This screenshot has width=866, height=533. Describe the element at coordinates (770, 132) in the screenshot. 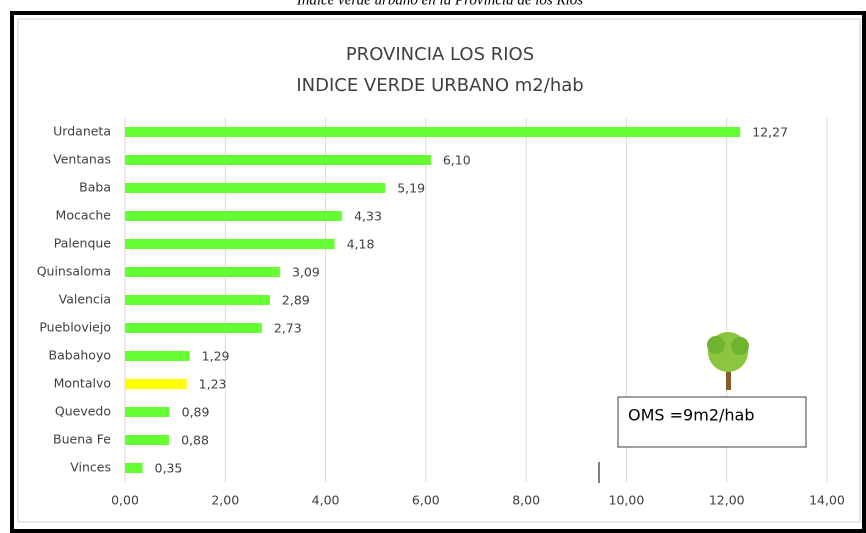

I see `data-label: 12,27` at that location.